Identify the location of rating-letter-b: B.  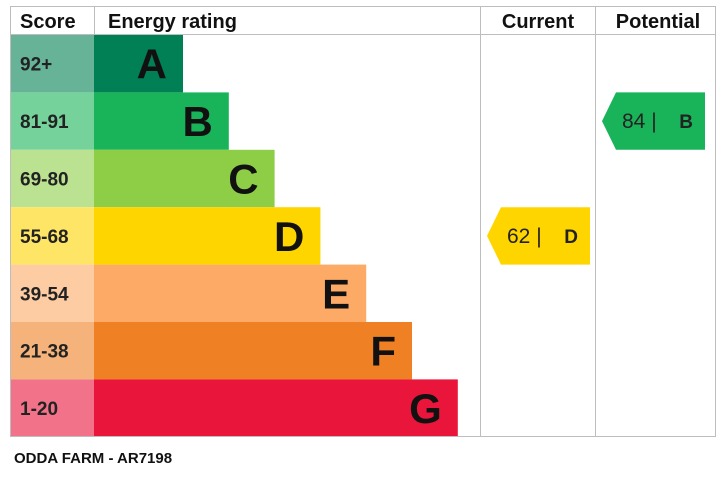
(197, 121).